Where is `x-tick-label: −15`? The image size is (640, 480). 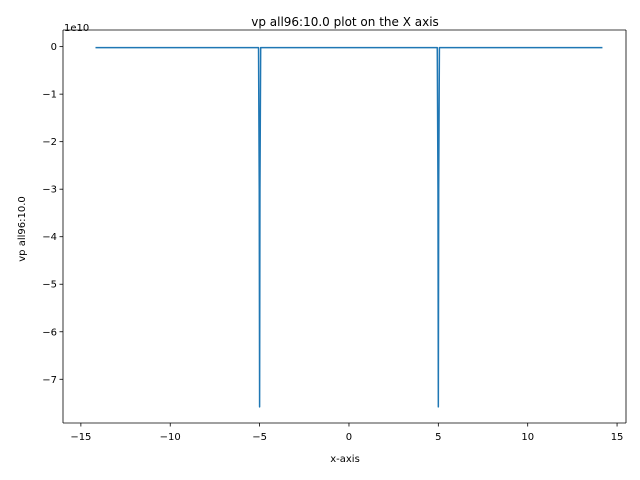
x-tick-label: −15 is located at coordinates (80, 437).